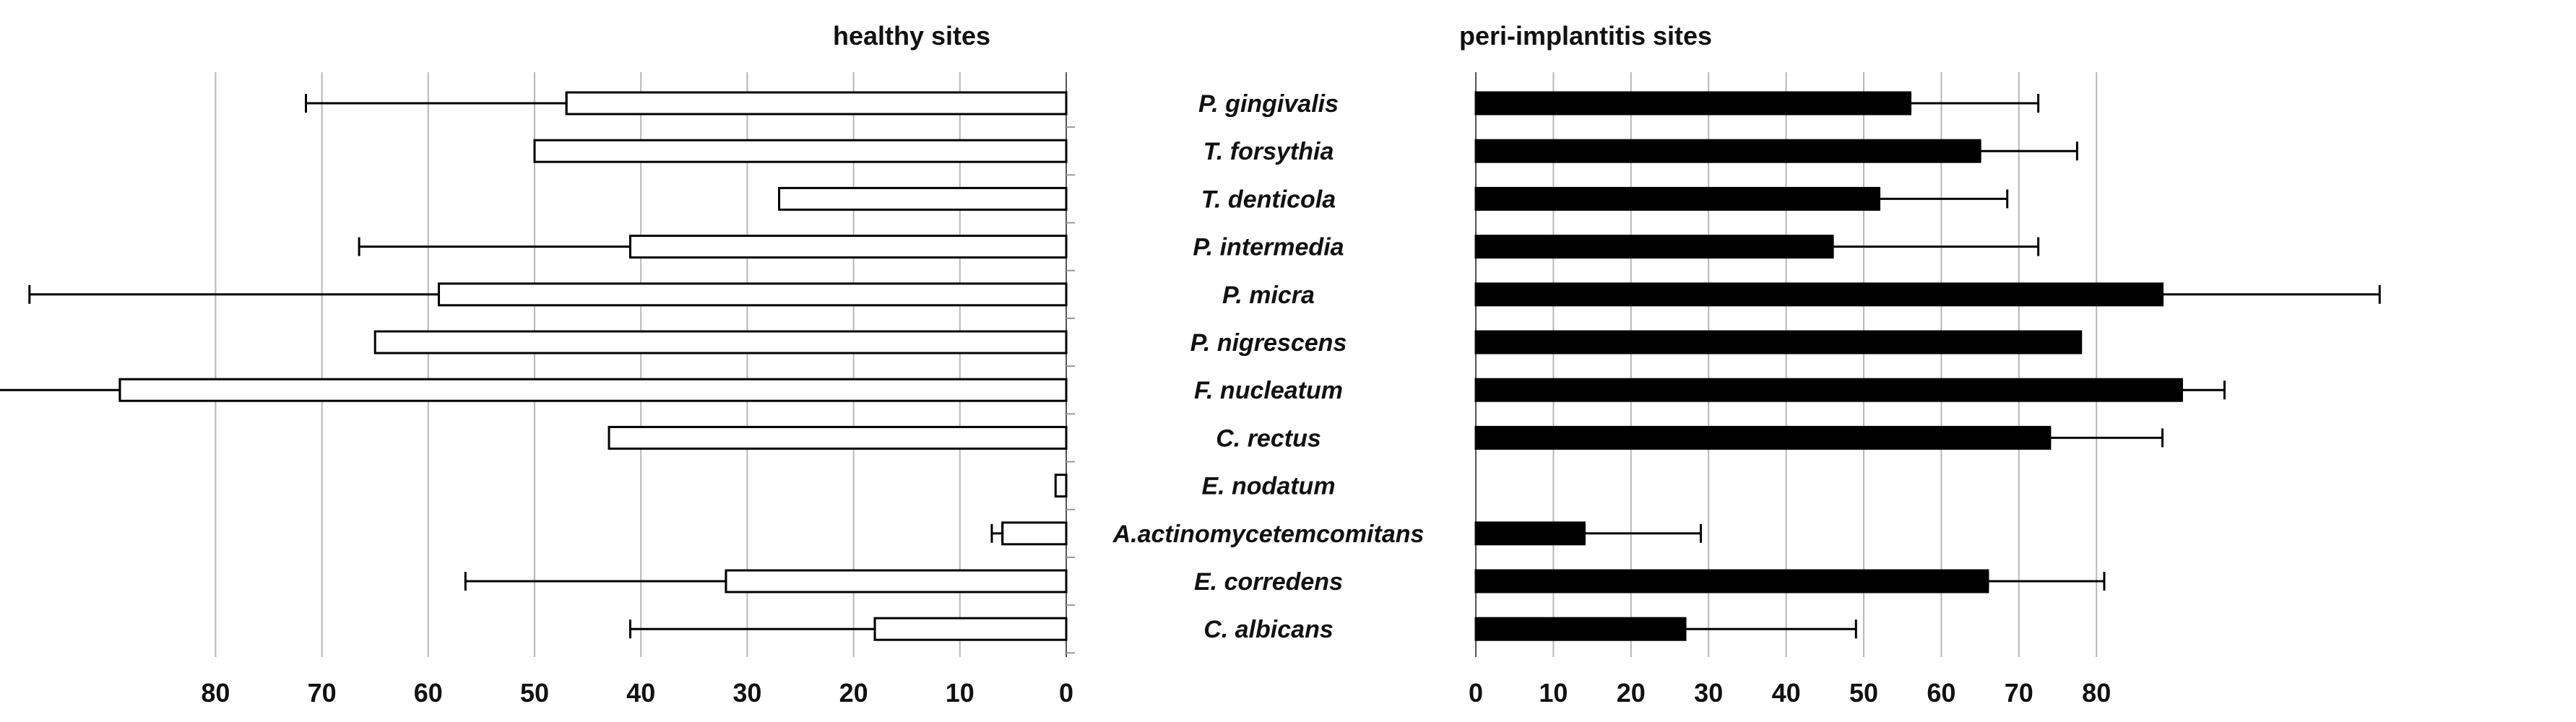 This screenshot has width=2576, height=722. I want to click on healthy-tick-label-40: 40, so click(640, 693).